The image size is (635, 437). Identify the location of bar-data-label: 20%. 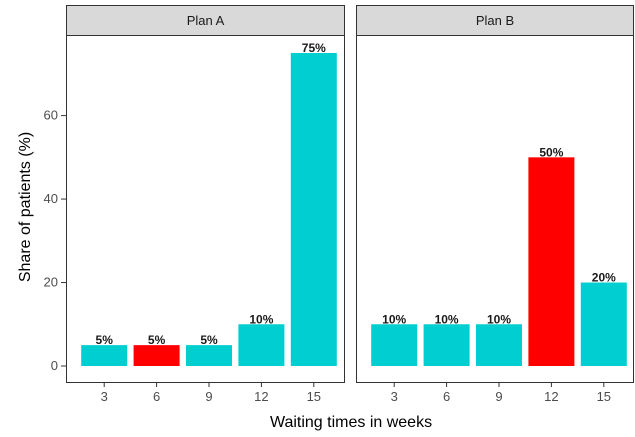
(604, 278).